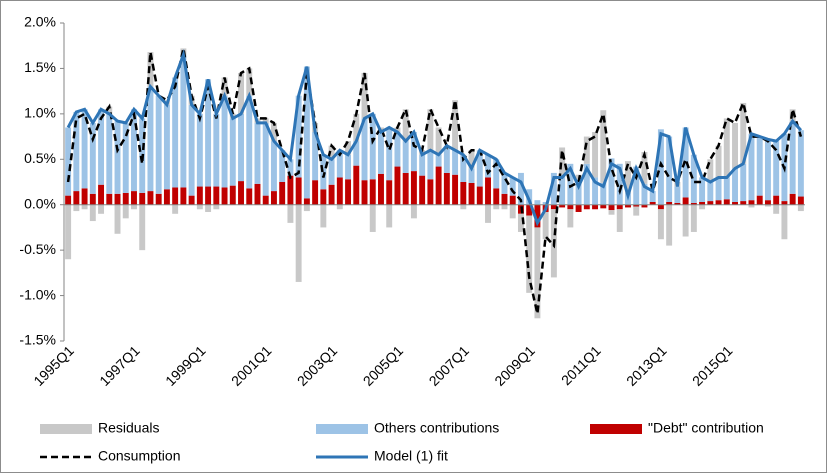  I want to click on y-tick-label: 2.0%, so click(40, 22).